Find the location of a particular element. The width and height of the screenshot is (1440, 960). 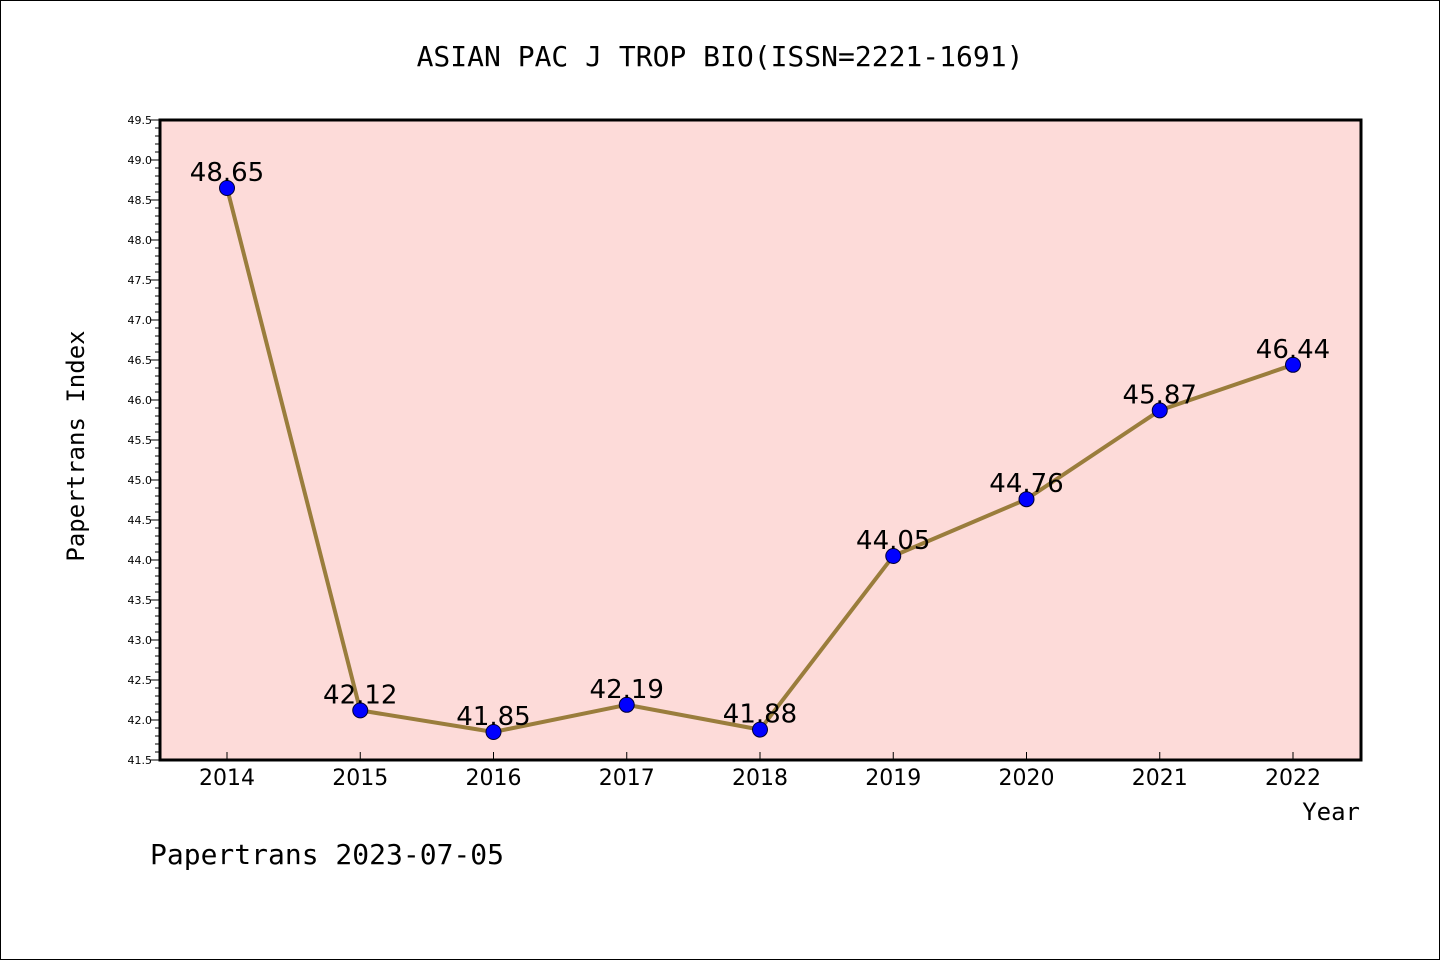

data-label: 41.85 is located at coordinates (493, 717).